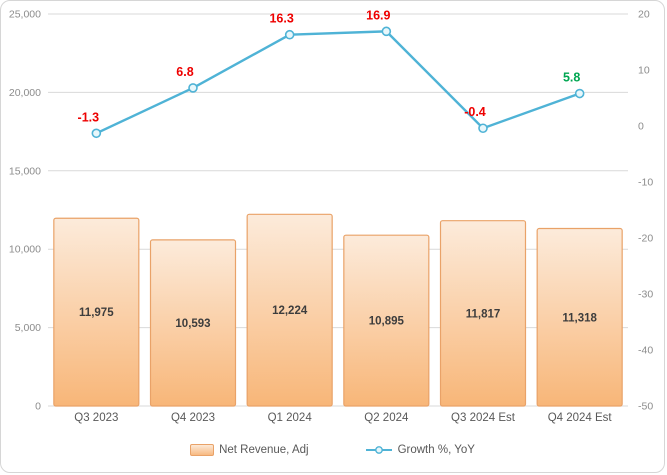  What do you see at coordinates (28, 328) in the screenshot?
I see `left-axis-tick-label: 5,000` at bounding box center [28, 328].